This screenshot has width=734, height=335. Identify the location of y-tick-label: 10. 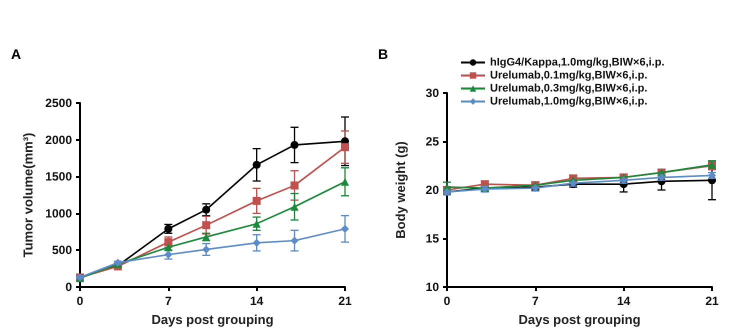
(433, 287).